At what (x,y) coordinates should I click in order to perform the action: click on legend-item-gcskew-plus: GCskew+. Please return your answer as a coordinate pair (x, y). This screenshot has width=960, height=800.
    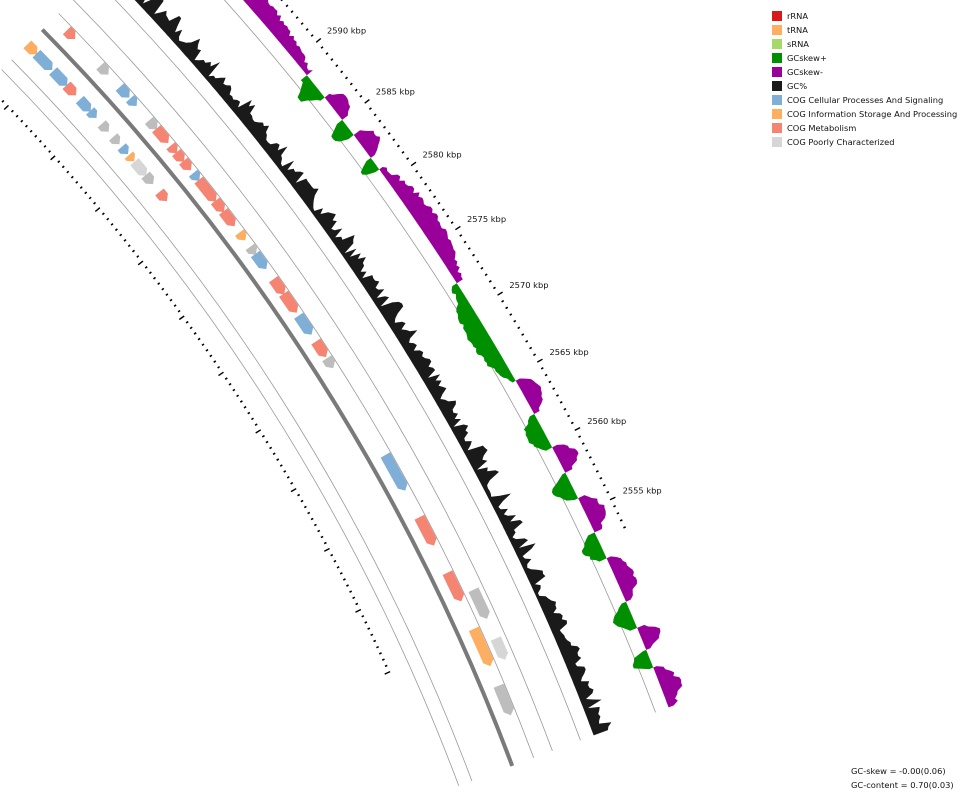
    Looking at the image, I should click on (864, 58).